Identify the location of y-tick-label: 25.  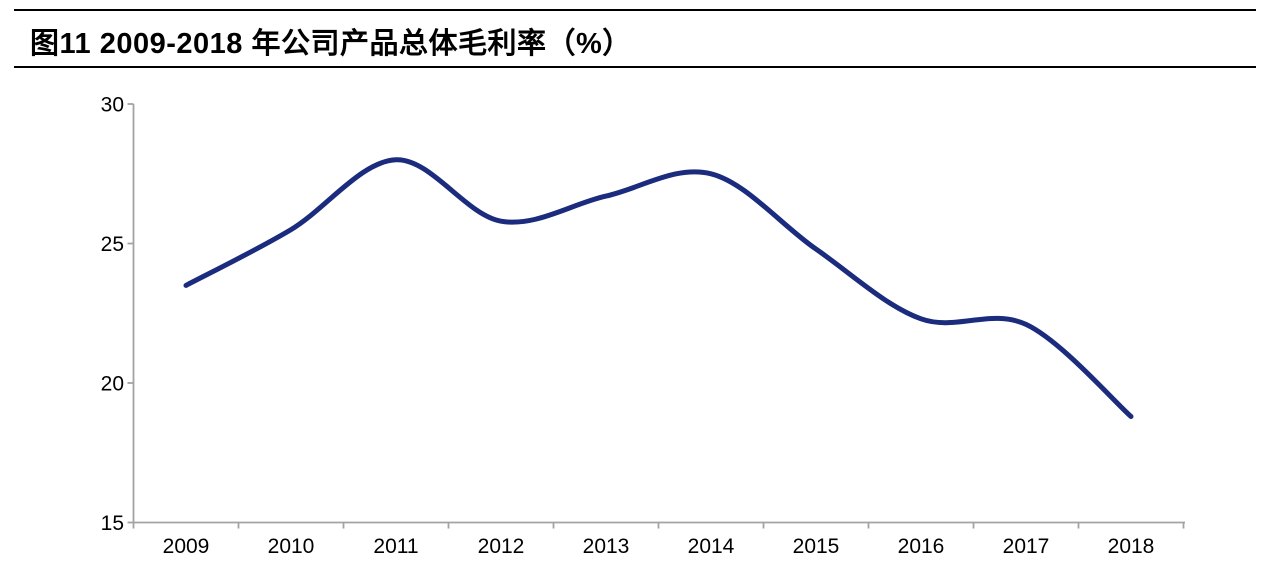
(112, 244).